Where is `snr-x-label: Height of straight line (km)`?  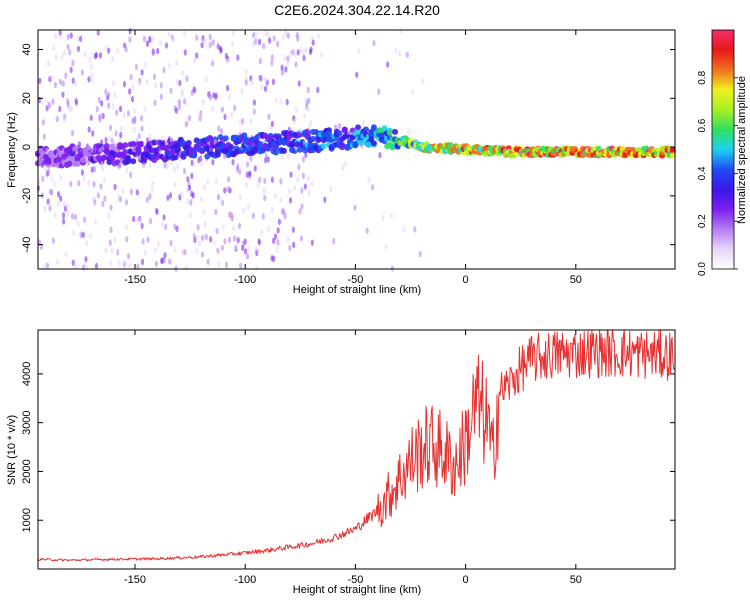 snr-x-label: Height of straight line (km) is located at coordinates (357, 590).